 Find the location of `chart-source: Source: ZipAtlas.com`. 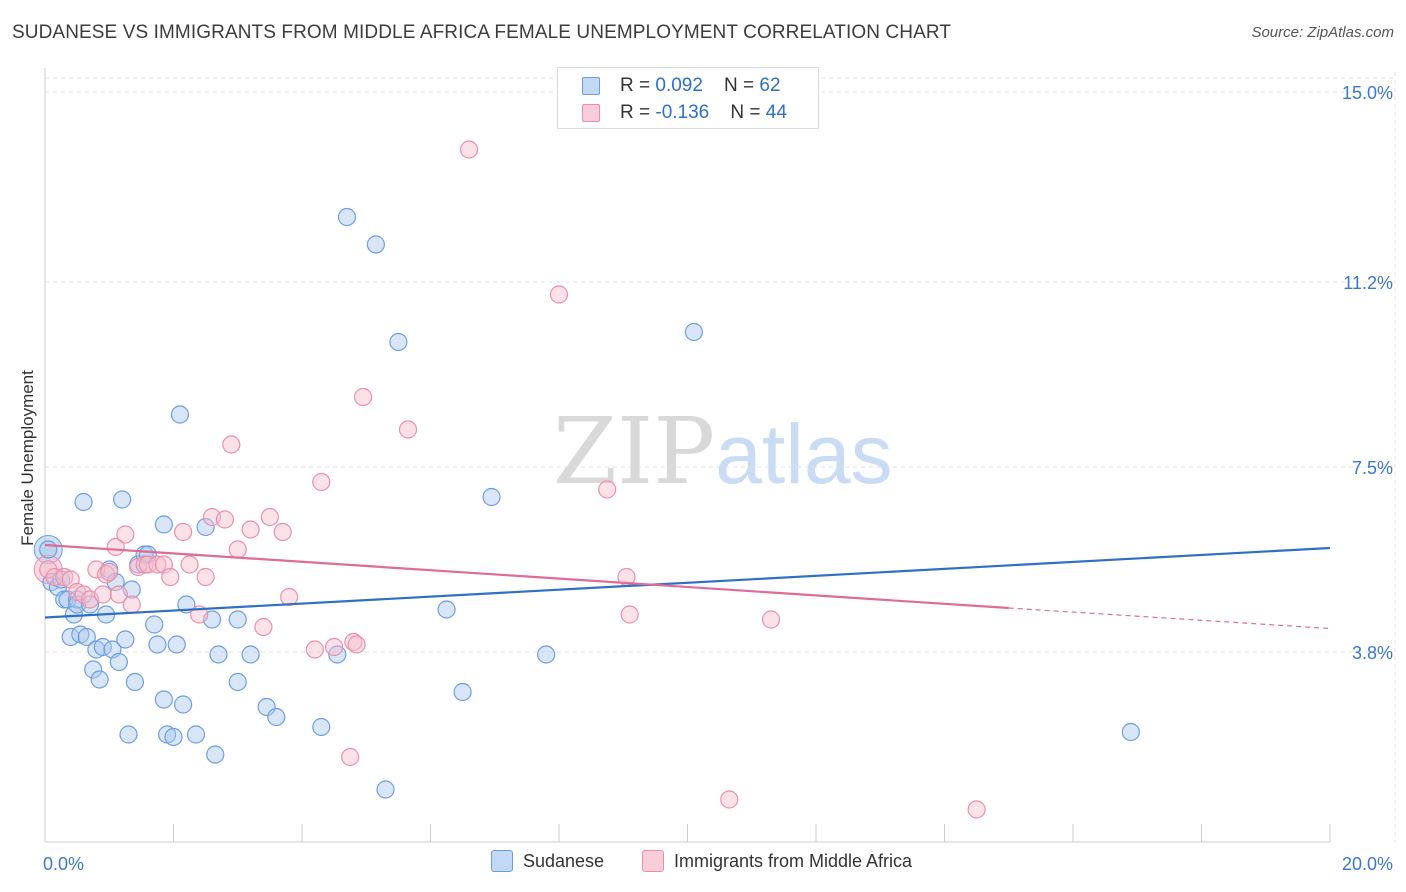

chart-source: Source: ZipAtlas.com is located at coordinates (1322, 32).